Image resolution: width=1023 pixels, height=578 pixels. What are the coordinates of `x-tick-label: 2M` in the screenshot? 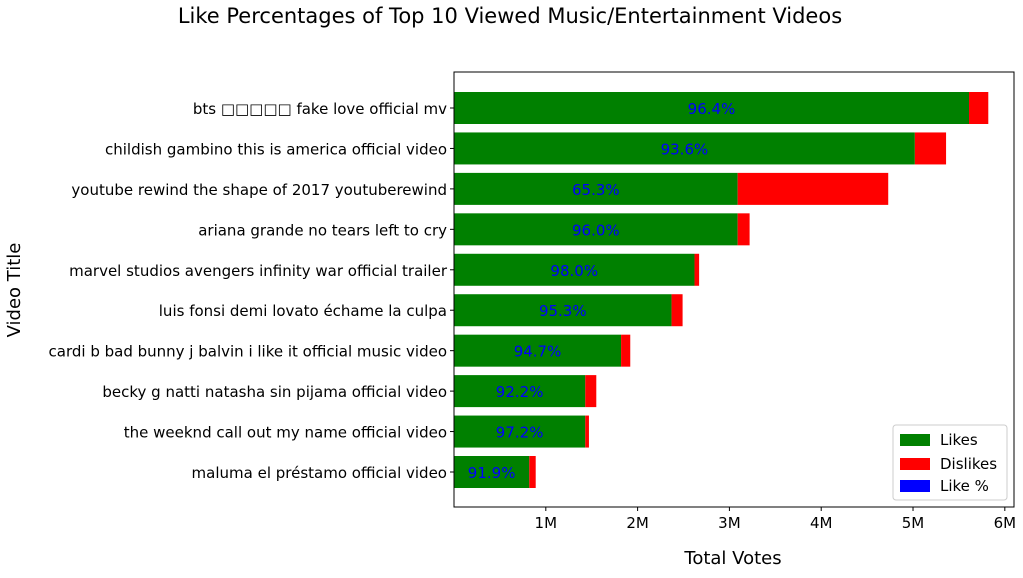 It's located at (637, 523).